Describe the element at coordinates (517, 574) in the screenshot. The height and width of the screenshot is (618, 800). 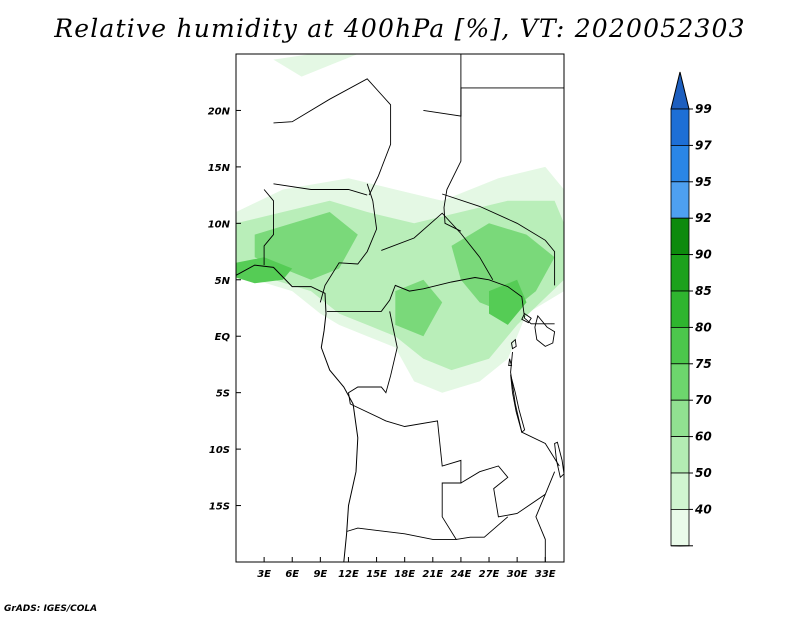
I see `lon-tick-label: 30E` at that location.